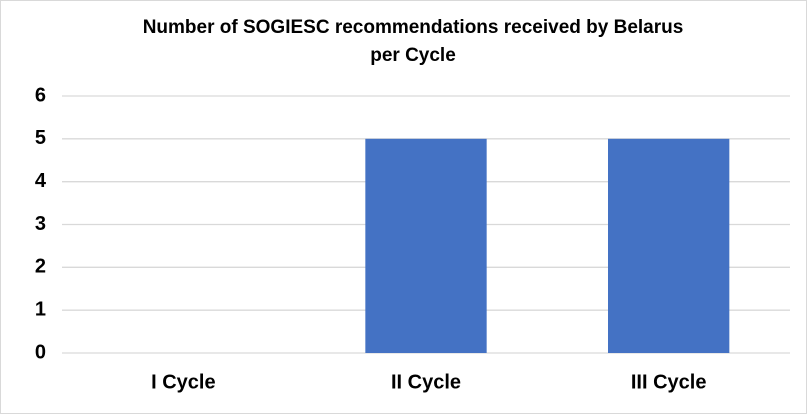 Image resolution: width=807 pixels, height=414 pixels. What do you see at coordinates (40, 224) in the screenshot?
I see `y-tick-label: 3` at bounding box center [40, 224].